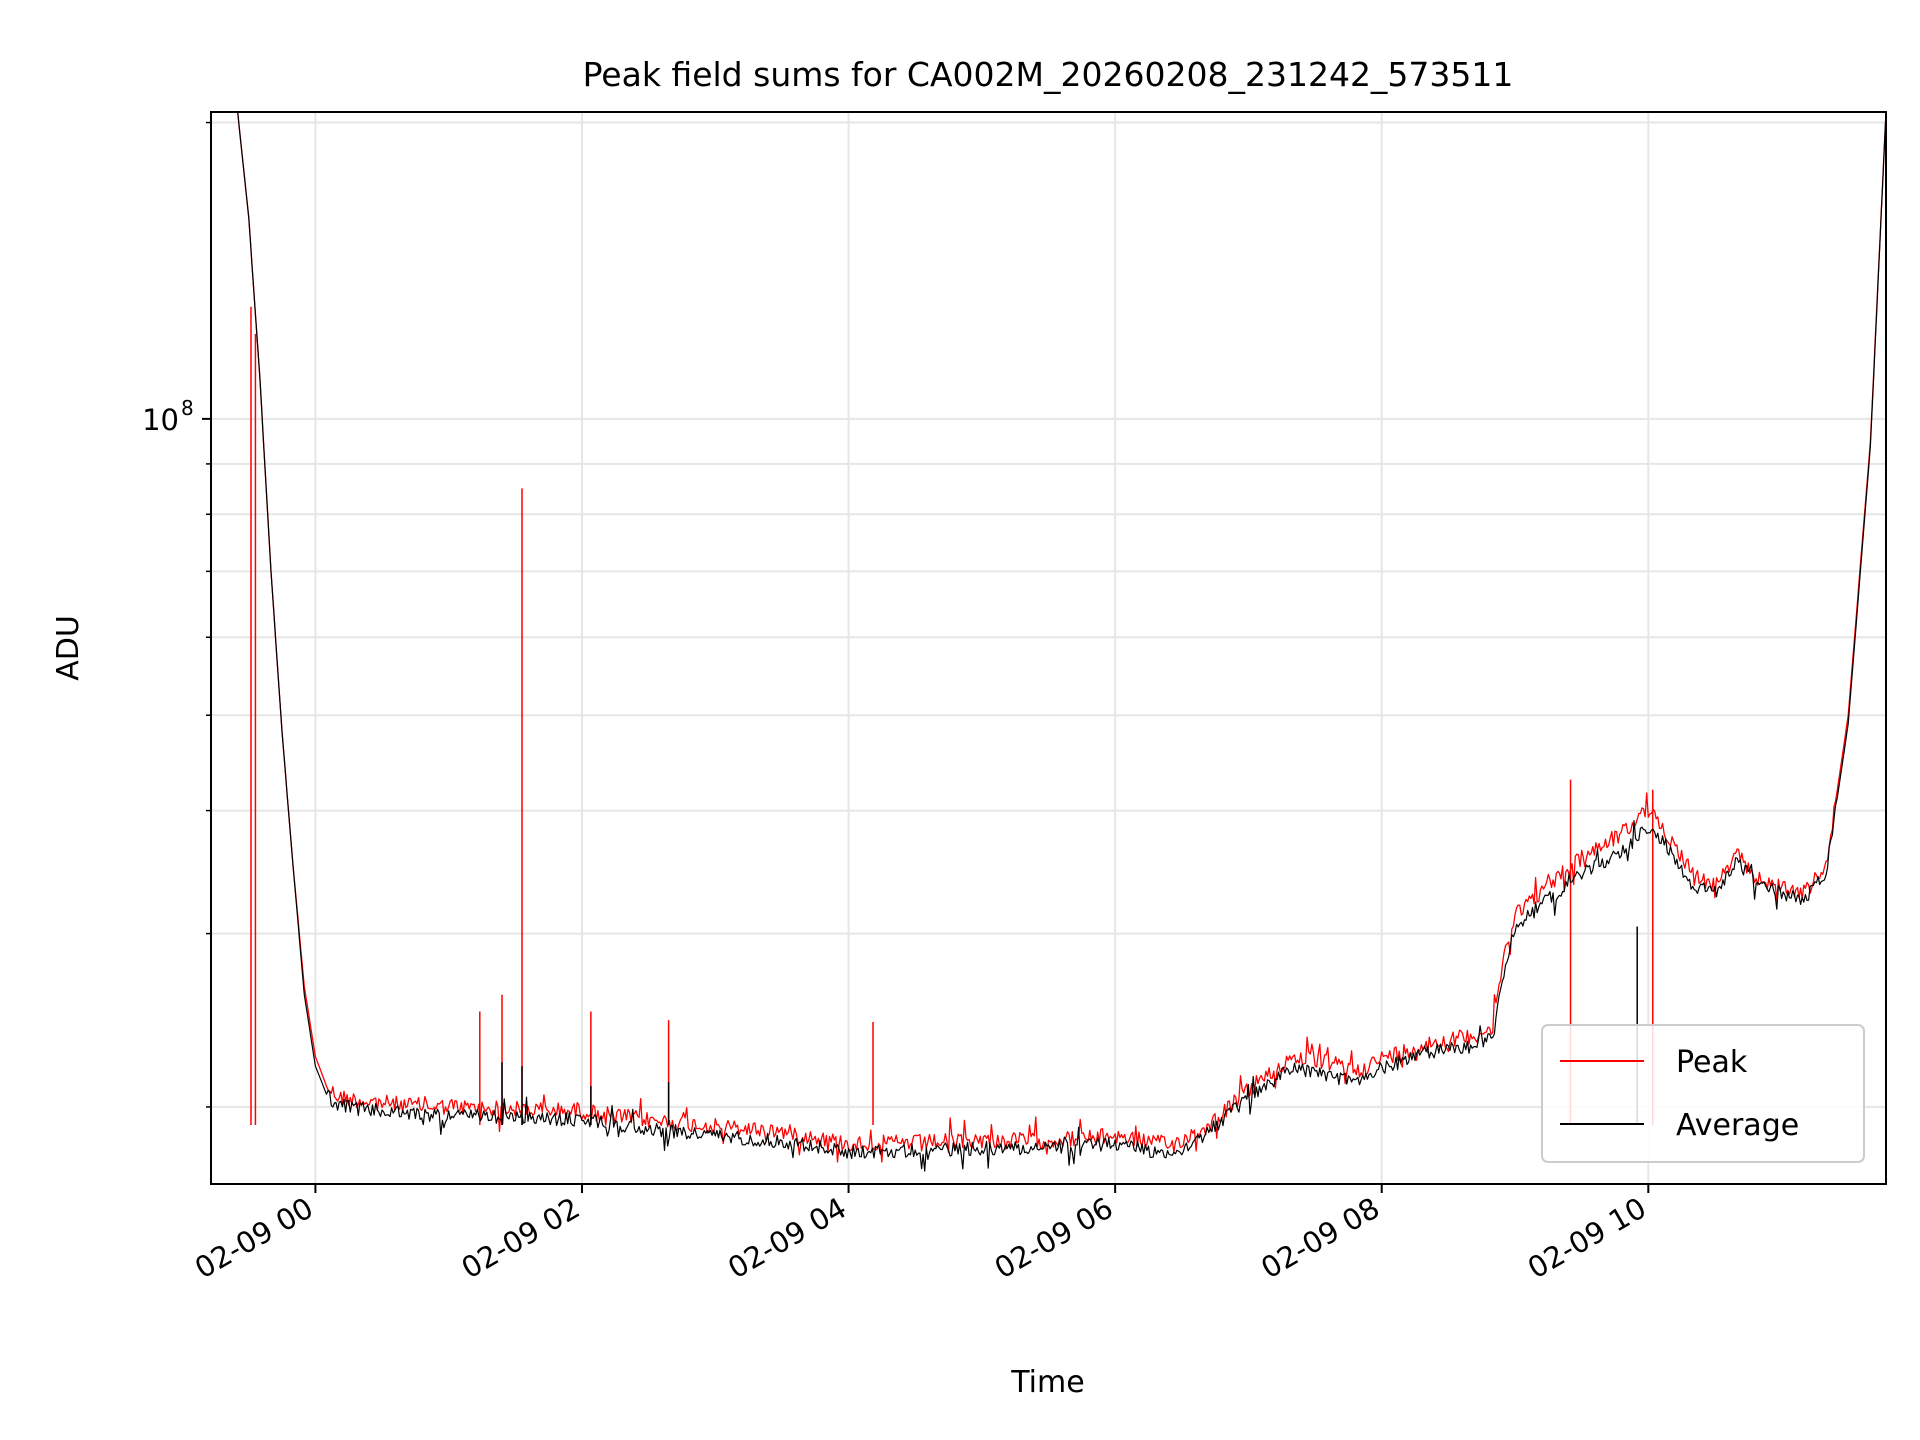  Describe the element at coordinates (1737, 1125) in the screenshot. I see `legend-label-average: Average` at that location.